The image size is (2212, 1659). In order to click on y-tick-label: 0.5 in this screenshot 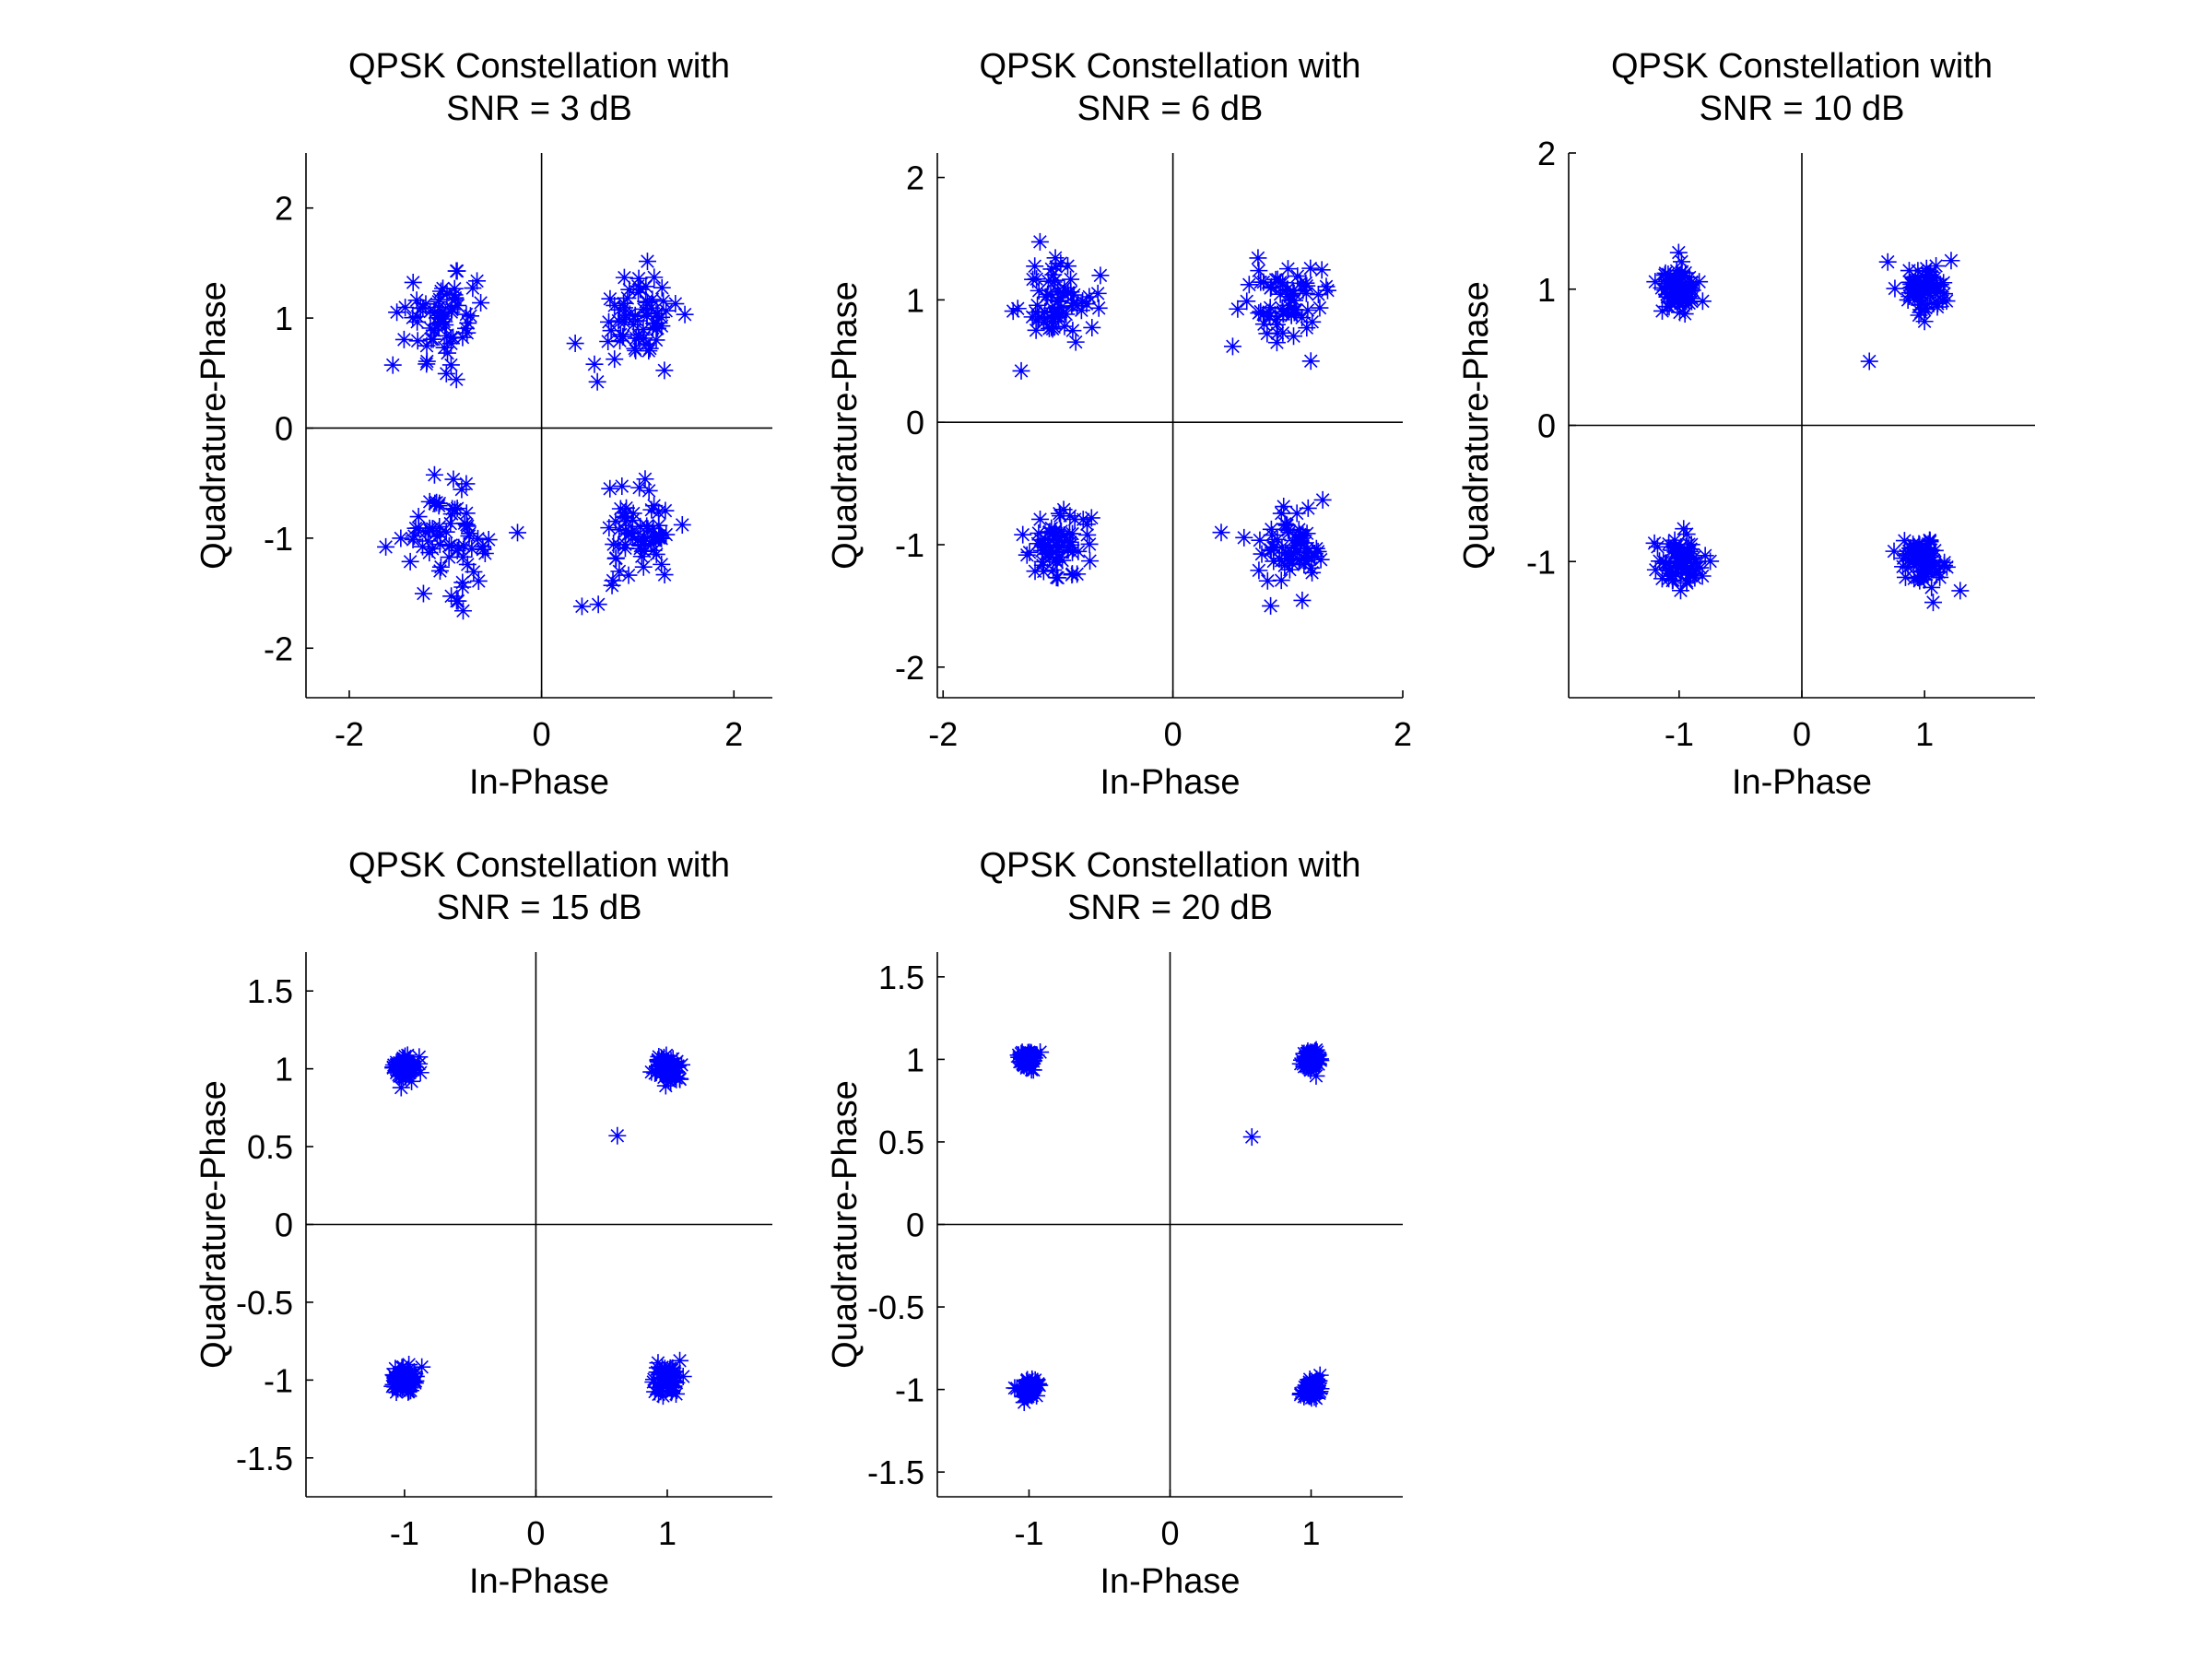, I will do `click(270, 1147)`.